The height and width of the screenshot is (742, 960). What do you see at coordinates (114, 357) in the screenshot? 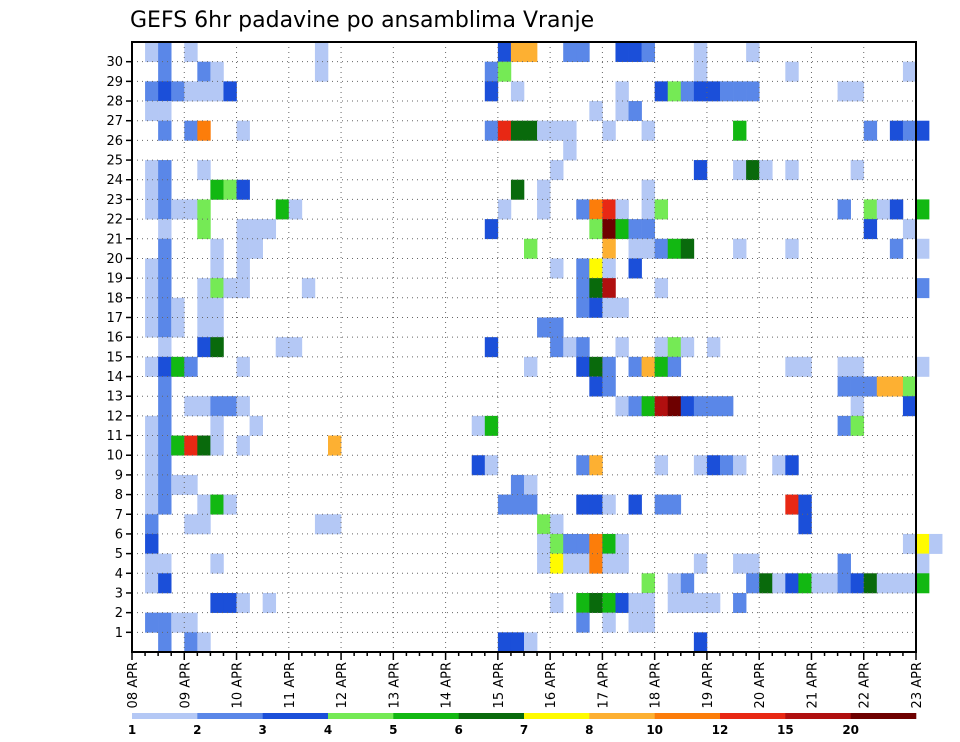
I see `y-tick-label: 15` at bounding box center [114, 357].